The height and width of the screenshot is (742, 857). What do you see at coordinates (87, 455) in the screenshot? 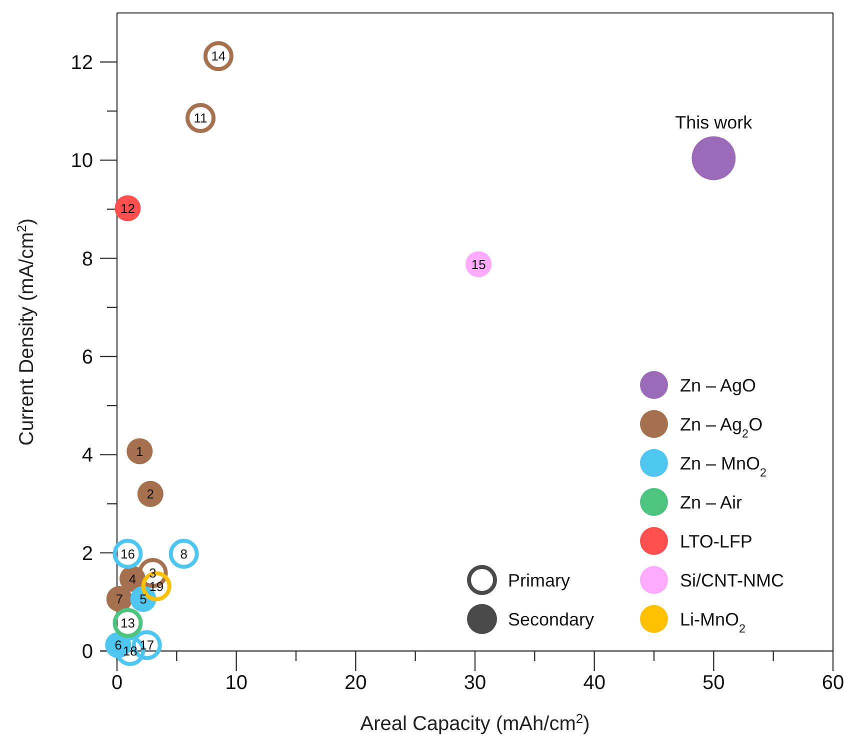
I see `y-tick-label: 4` at bounding box center [87, 455].